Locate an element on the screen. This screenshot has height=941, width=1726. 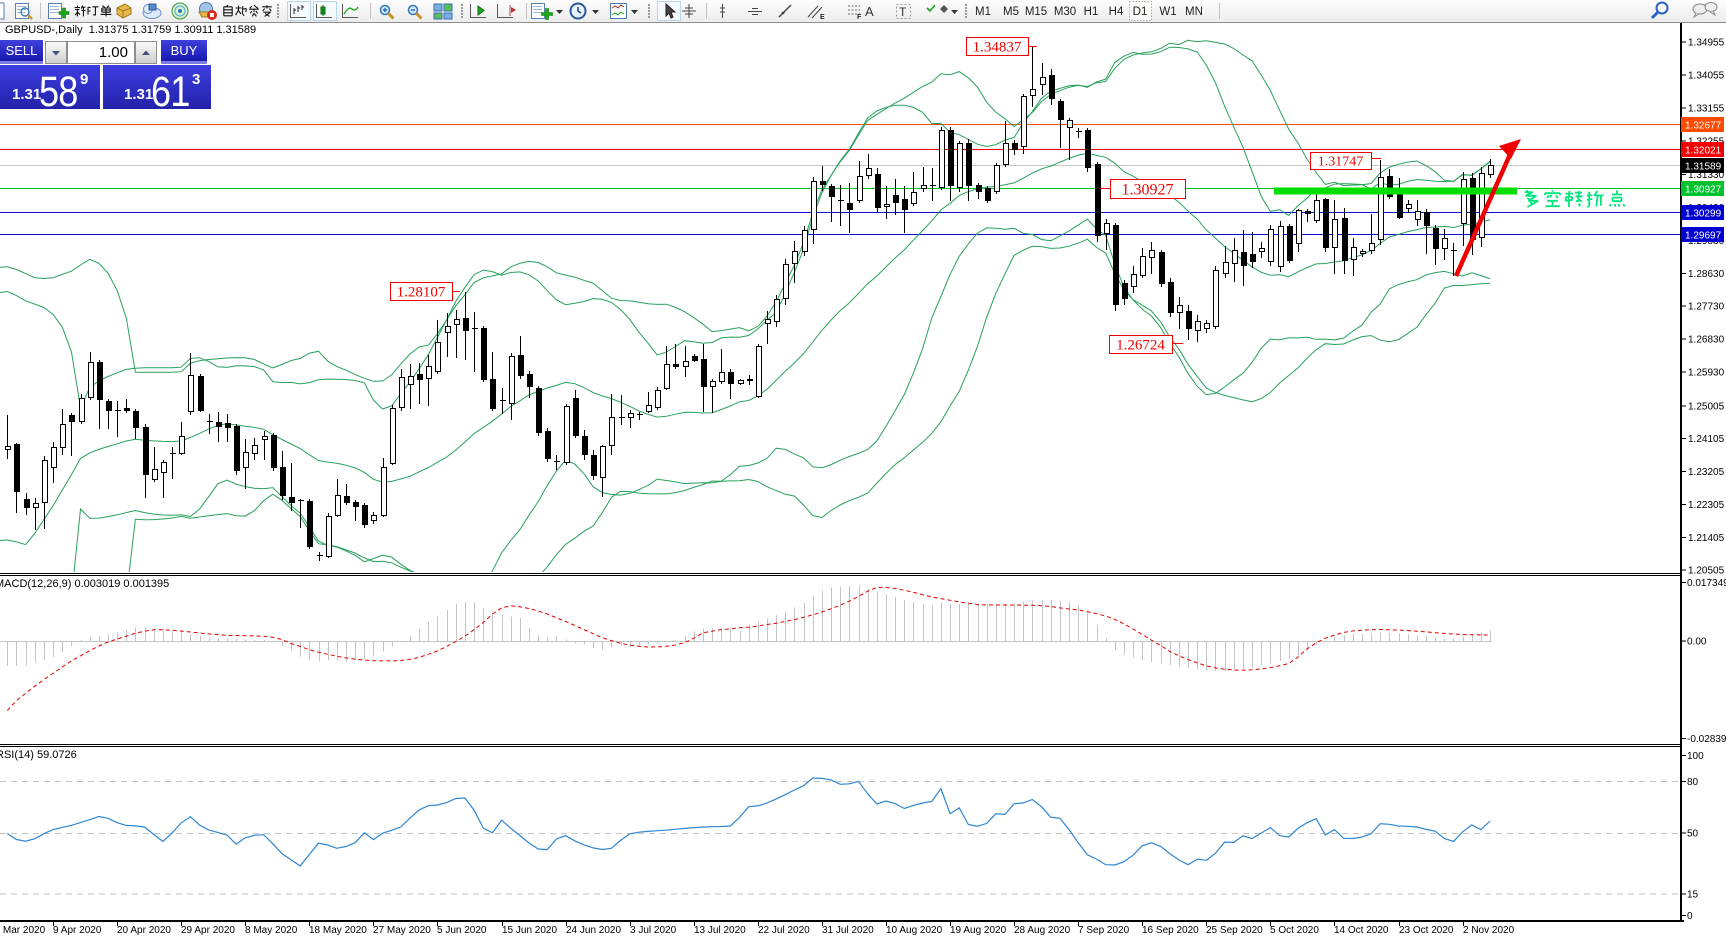
svg-text: 30 Mar 2020 is located at coordinates (23, 930).